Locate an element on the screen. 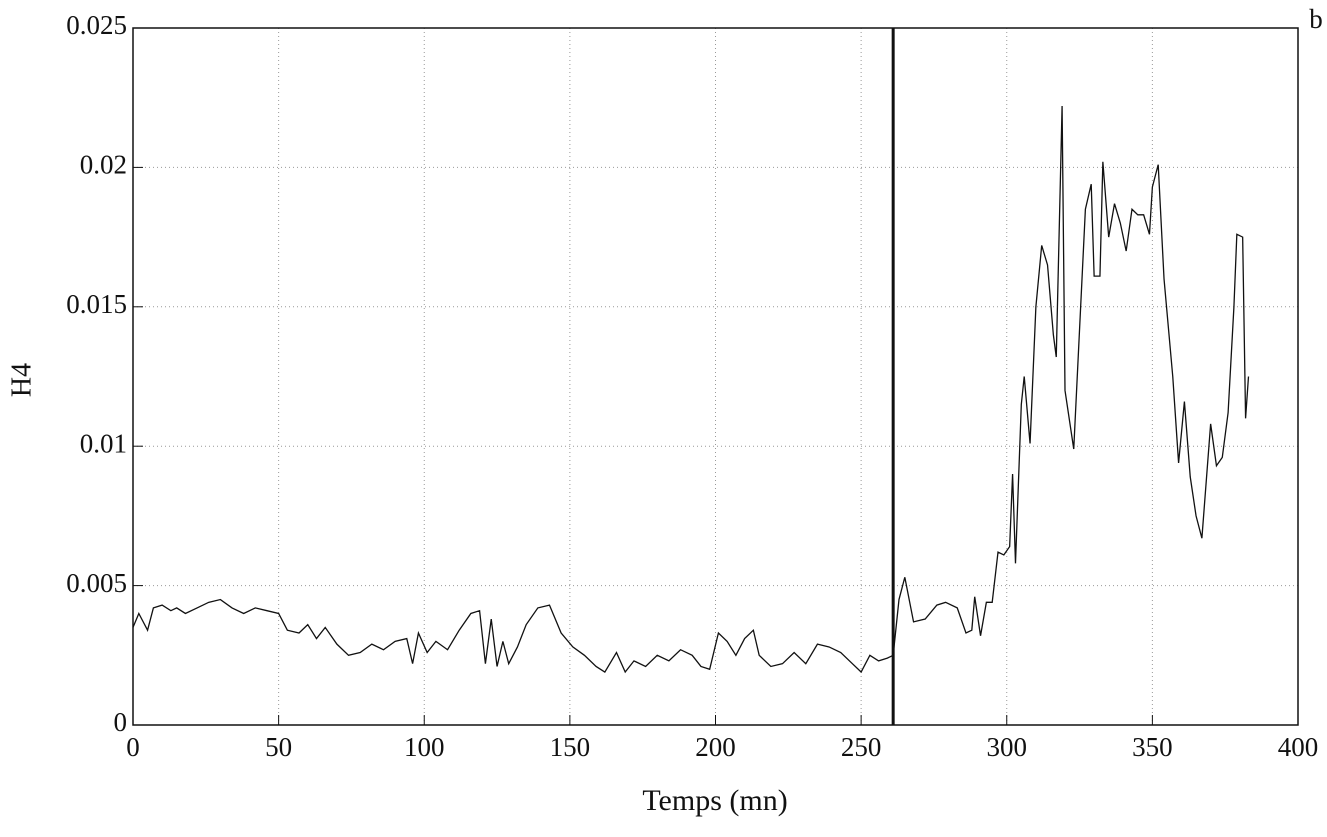 The width and height of the screenshot is (1327, 837). x-tick-label: 300 is located at coordinates (1007, 747).